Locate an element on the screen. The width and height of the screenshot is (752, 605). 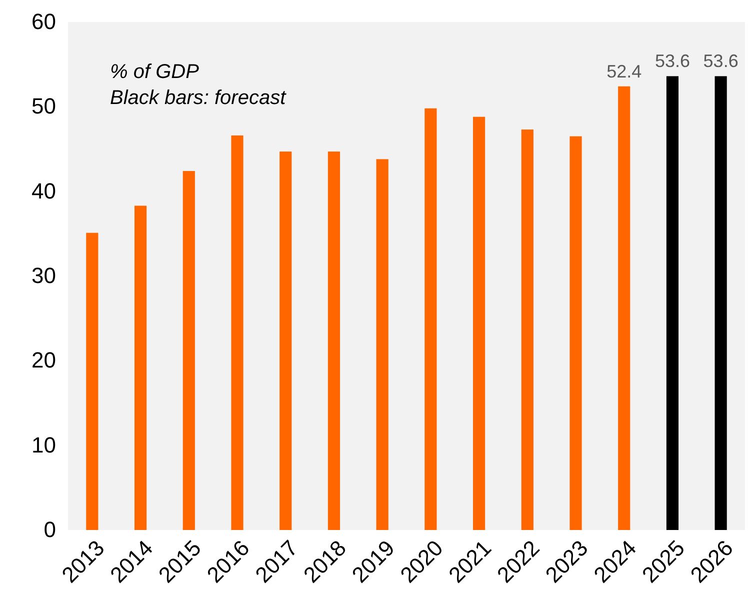
y-tick-label: 50 is located at coordinates (44, 106).